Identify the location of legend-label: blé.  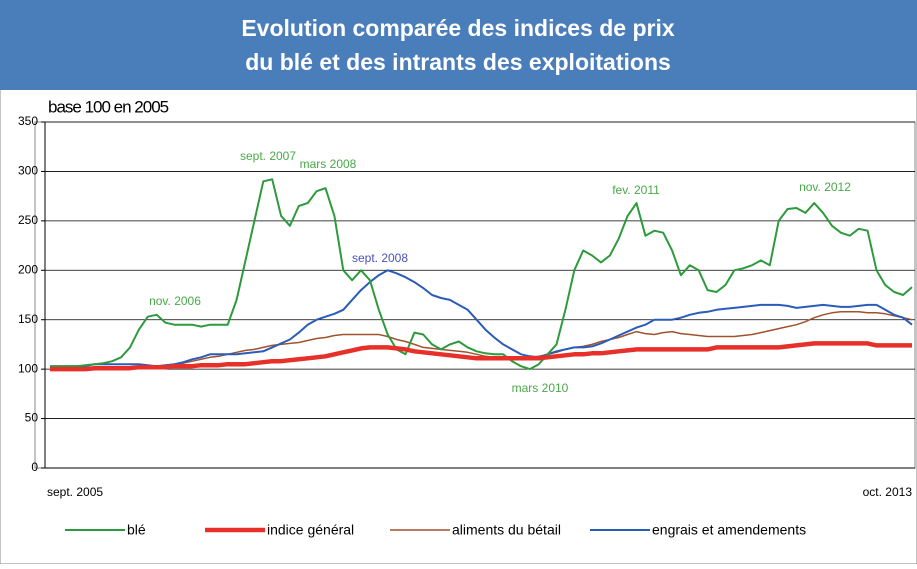
(136, 530).